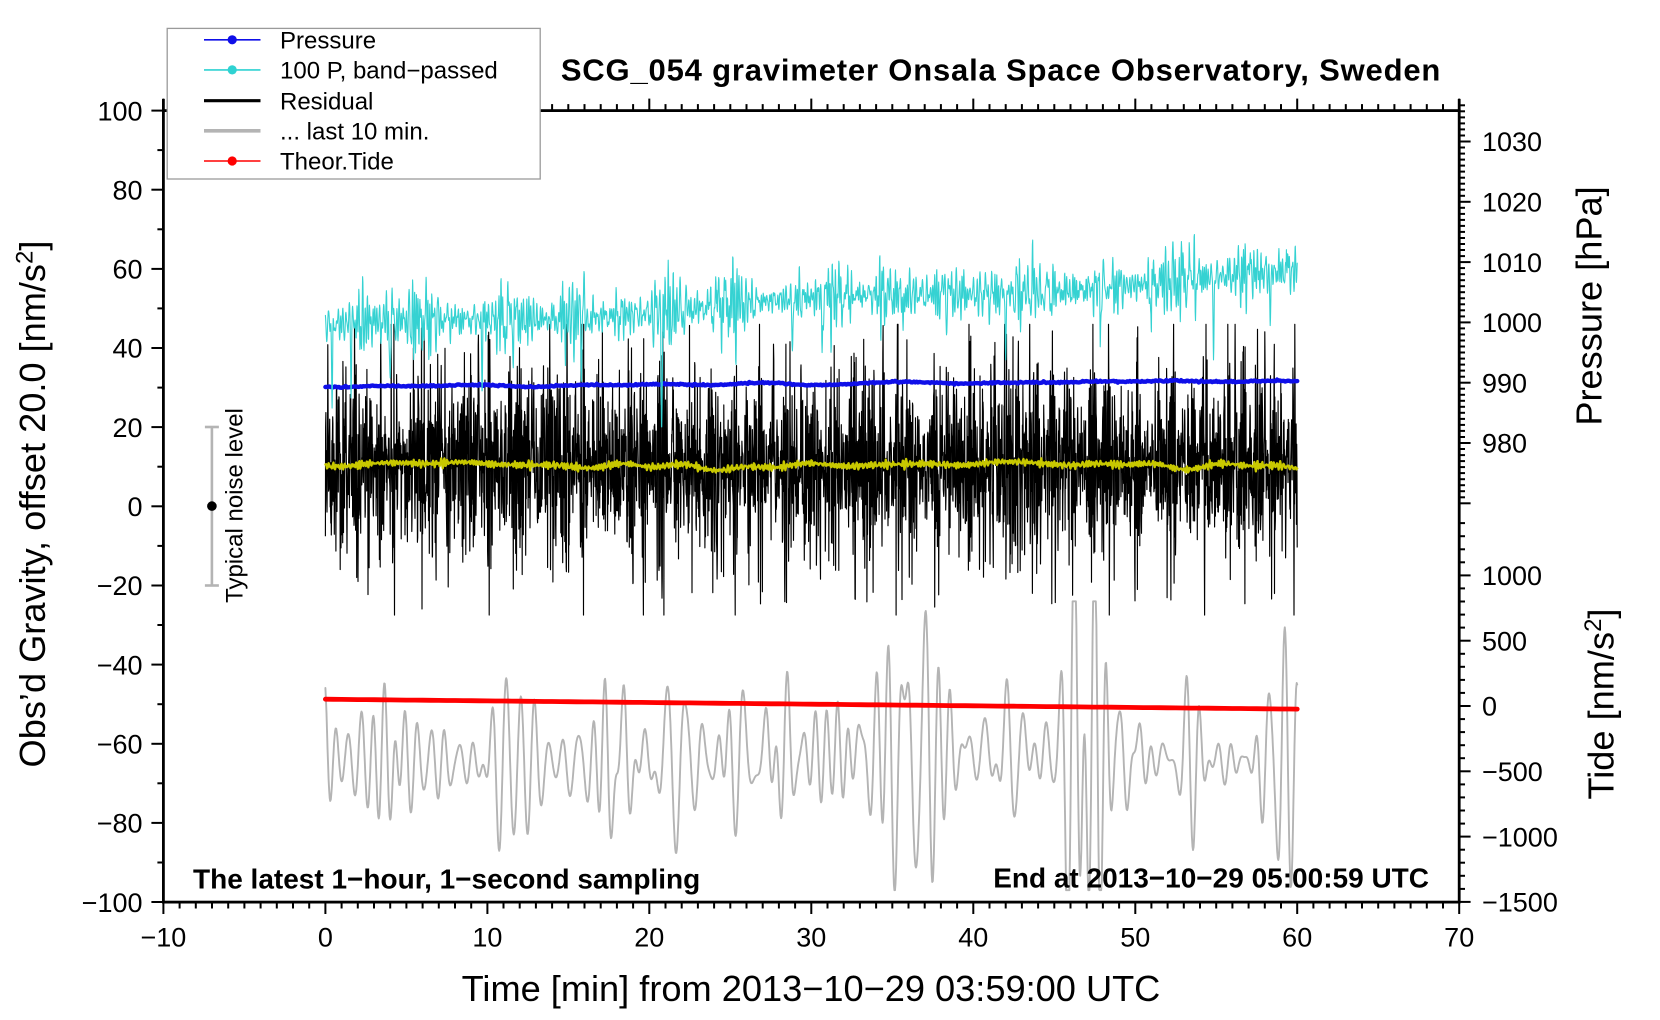 This screenshot has height=1020, width=1660. What do you see at coordinates (235, 505) in the screenshot?
I see `svg-text: Typical noise level` at bounding box center [235, 505].